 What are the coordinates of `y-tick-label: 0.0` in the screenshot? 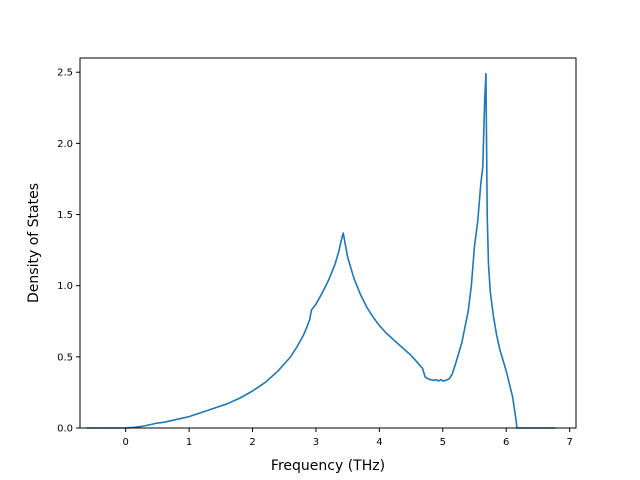 It's located at (65, 429).